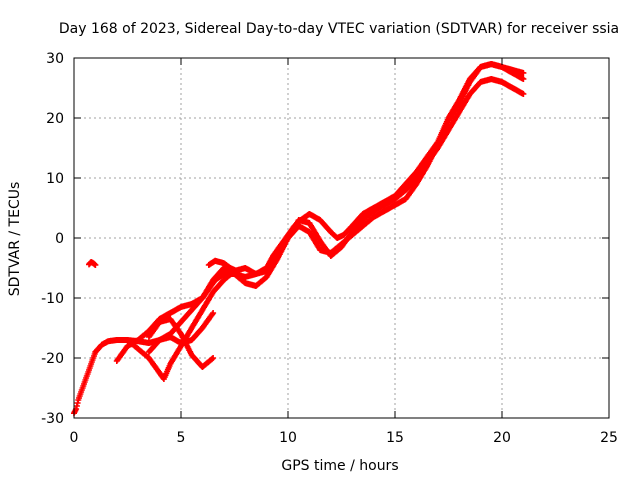  I want to click on y-tick-label: -10, so click(52, 299).